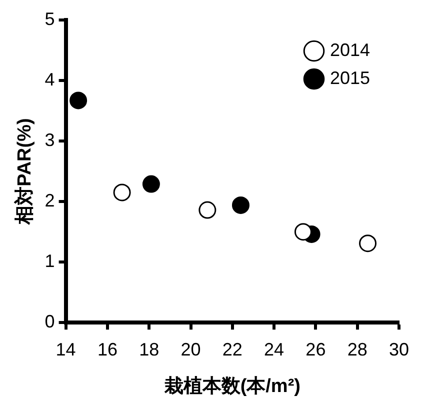 The image size is (421, 406). What do you see at coordinates (399, 349) in the screenshot?
I see `x-tick-label: 30` at bounding box center [399, 349].